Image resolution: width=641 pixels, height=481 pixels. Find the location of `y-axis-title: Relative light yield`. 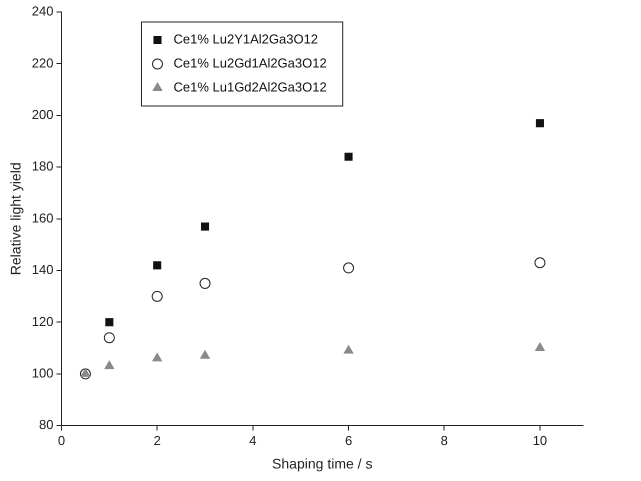

y-axis-title: Relative light yield is located at coordinates (15, 219).